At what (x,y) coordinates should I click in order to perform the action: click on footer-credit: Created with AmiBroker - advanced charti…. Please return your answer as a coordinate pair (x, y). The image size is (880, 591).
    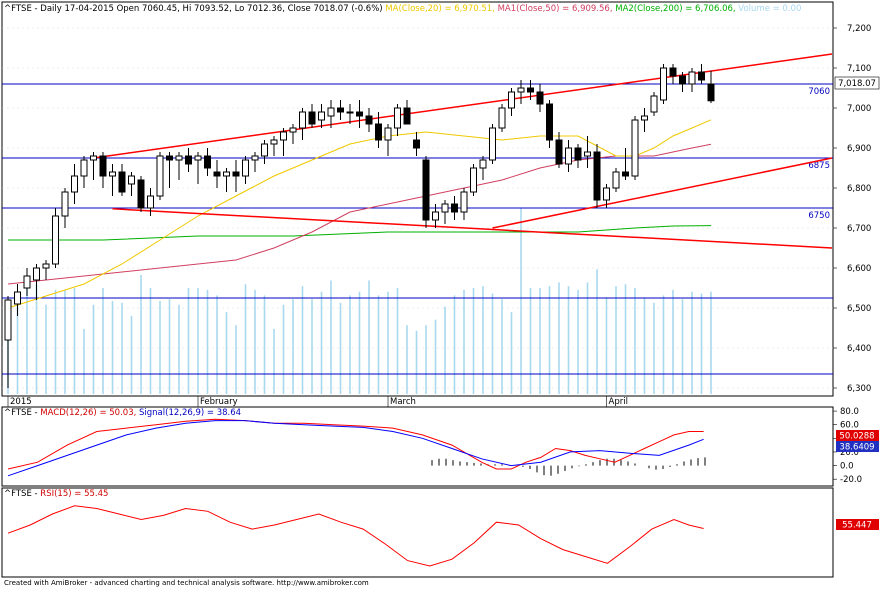
    Looking at the image, I should click on (186, 583).